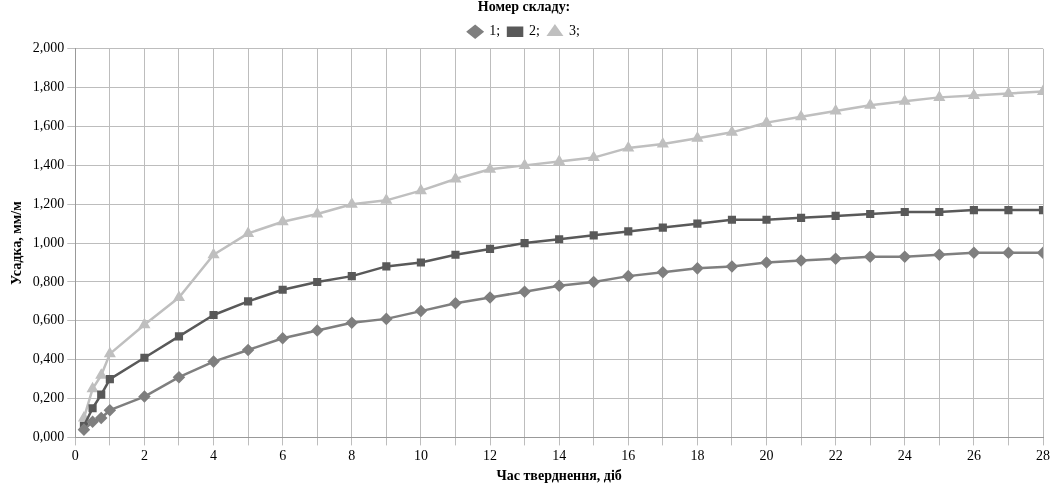 The height and width of the screenshot is (485, 1057). What do you see at coordinates (835, 456) in the screenshot?
I see `x-tick-label: 22` at bounding box center [835, 456].